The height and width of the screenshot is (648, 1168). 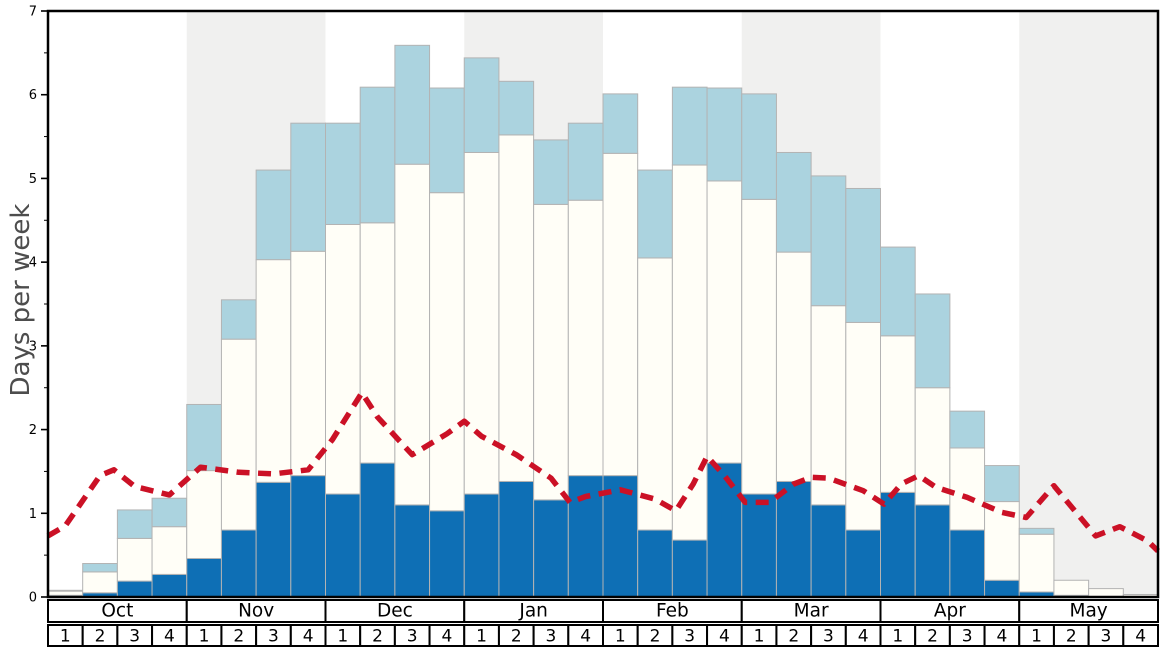 What do you see at coordinates (33, 95) in the screenshot?
I see `y-tick-label: 6` at bounding box center [33, 95].